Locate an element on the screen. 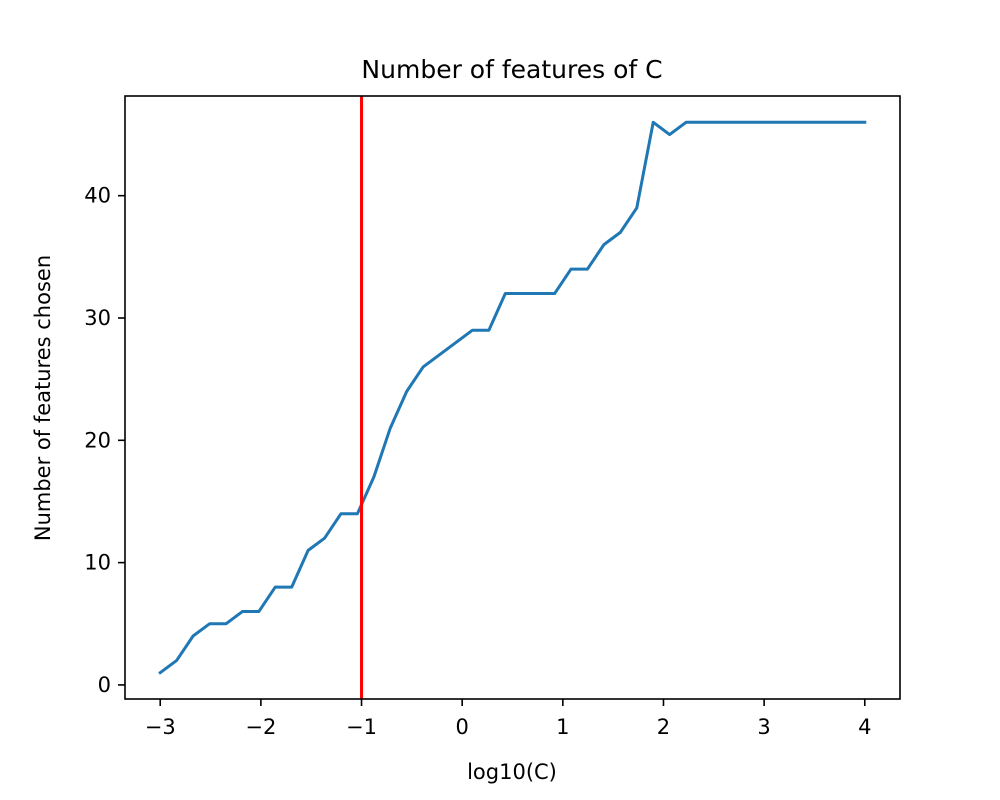 This screenshot has height=800, width=1000. y-axis-ticks: 0 10 20 30 40 is located at coordinates (104, 440).